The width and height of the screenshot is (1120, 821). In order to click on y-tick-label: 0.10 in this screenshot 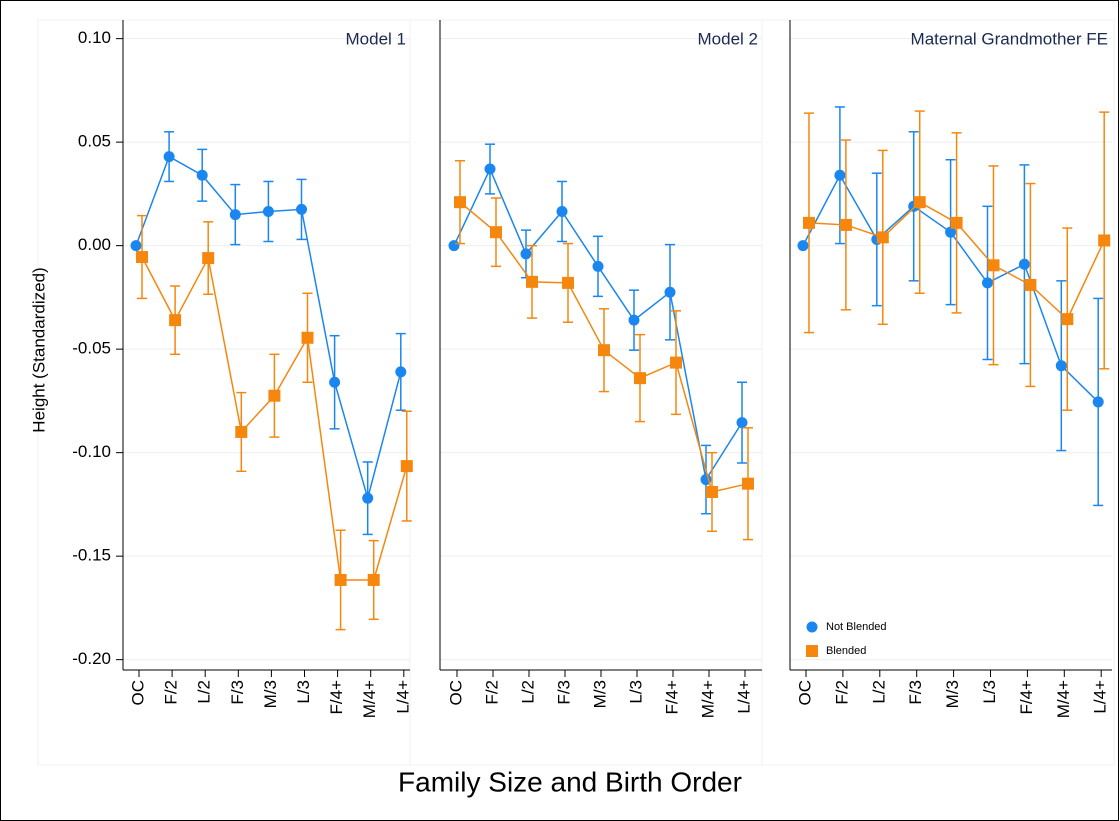, I will do `click(94, 37)`.